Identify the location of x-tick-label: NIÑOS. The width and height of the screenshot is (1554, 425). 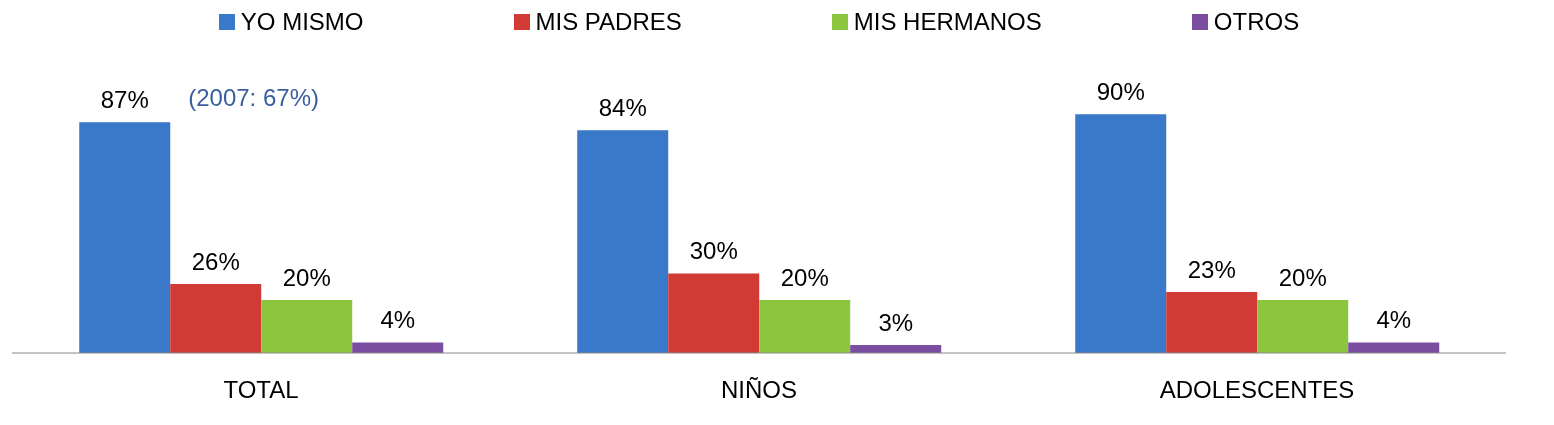
(759, 390).